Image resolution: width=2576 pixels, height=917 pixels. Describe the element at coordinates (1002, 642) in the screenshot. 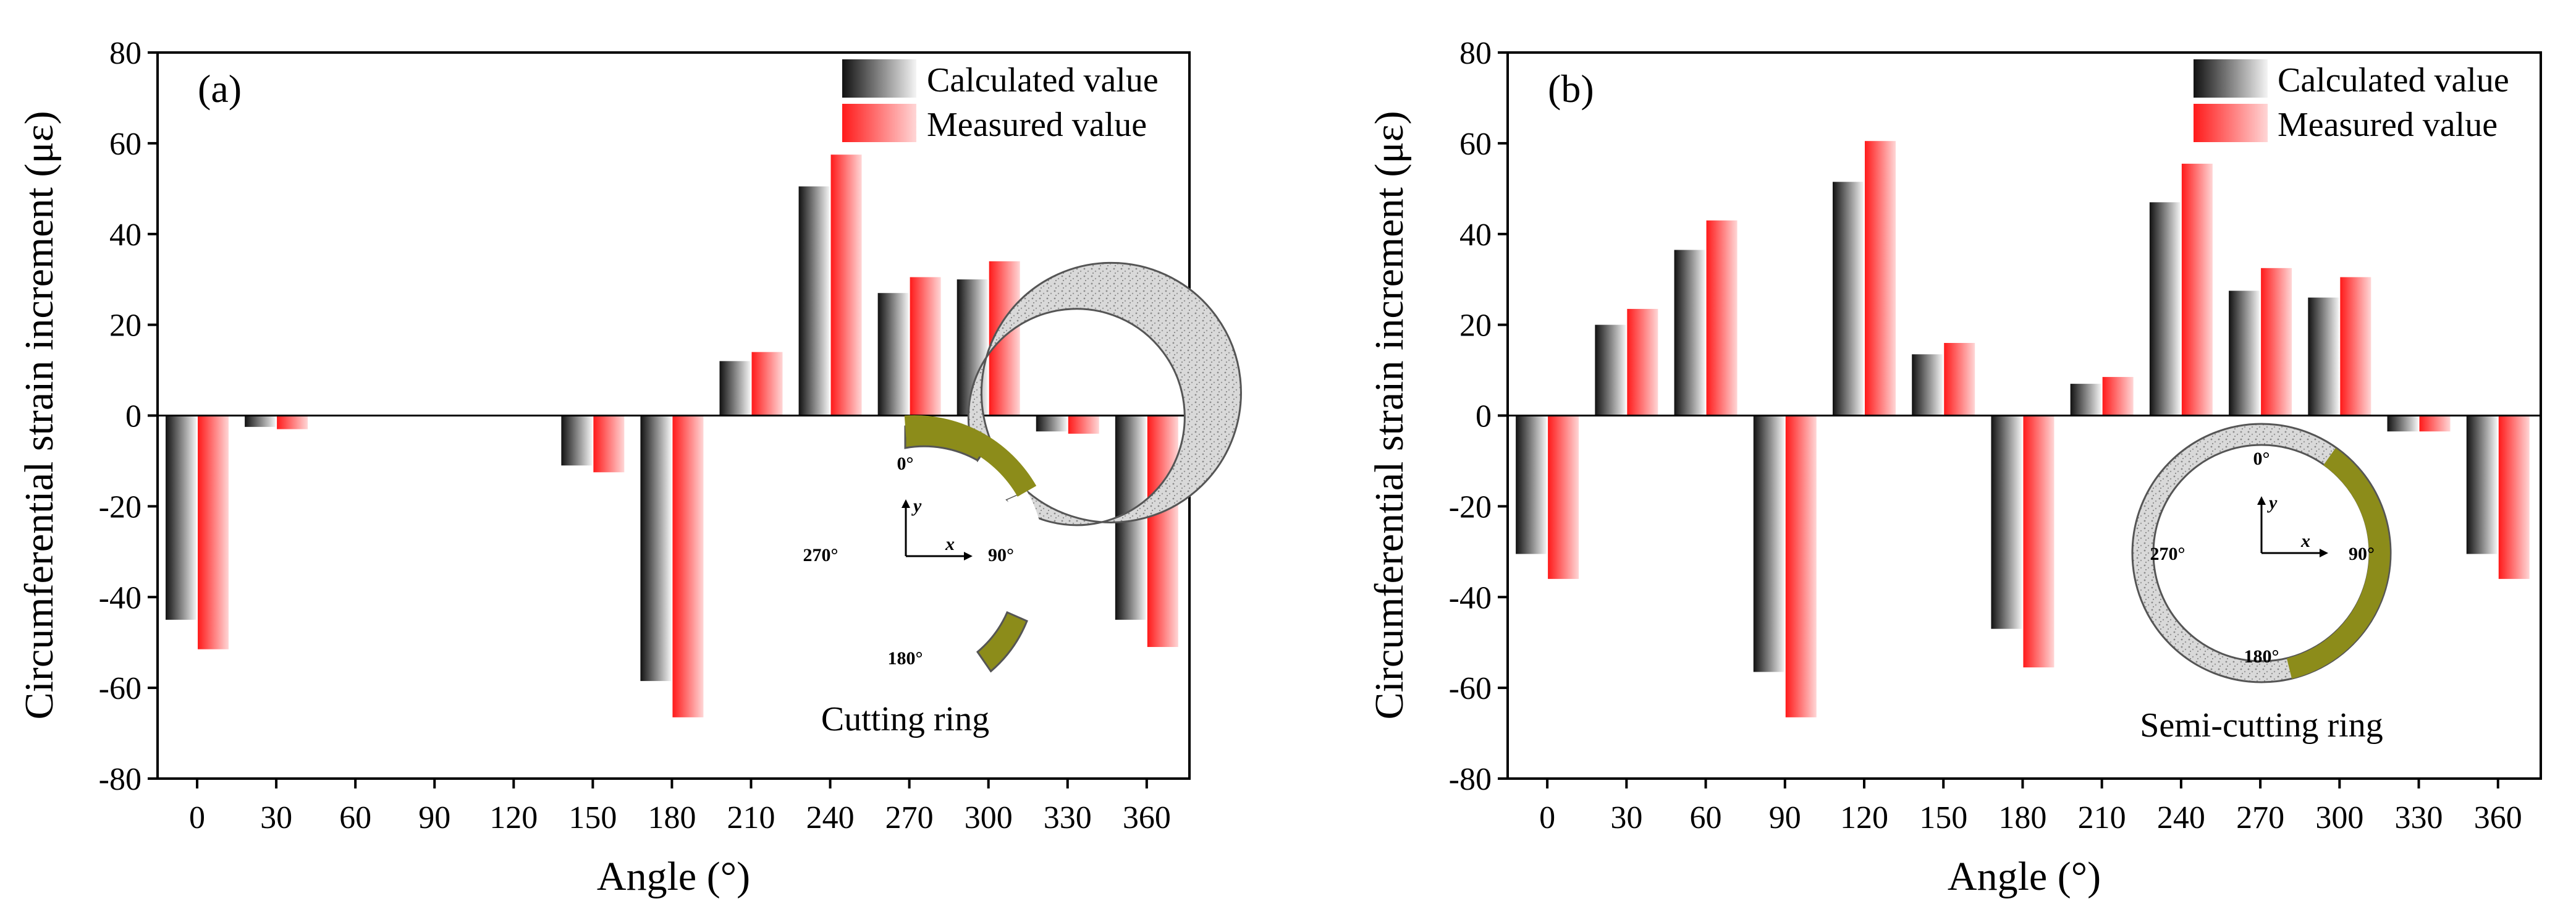

I see `ring-steel-segment-lower` at that location.